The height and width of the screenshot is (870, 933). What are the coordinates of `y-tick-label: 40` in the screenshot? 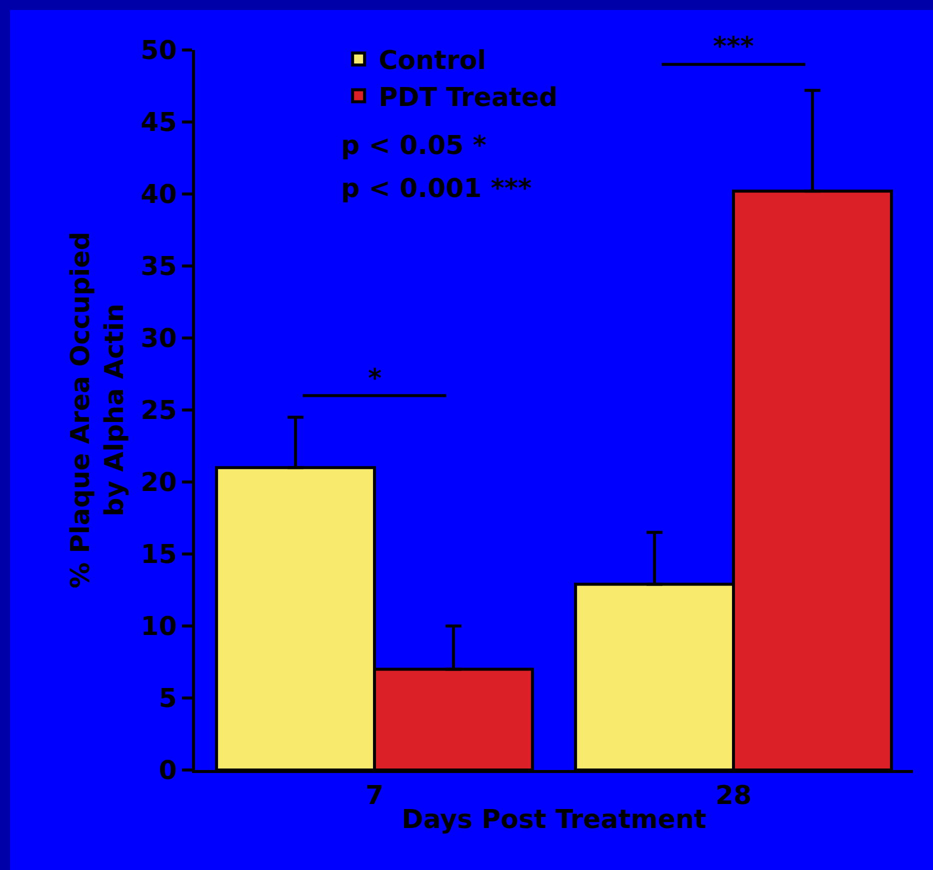 It's located at (158, 195).